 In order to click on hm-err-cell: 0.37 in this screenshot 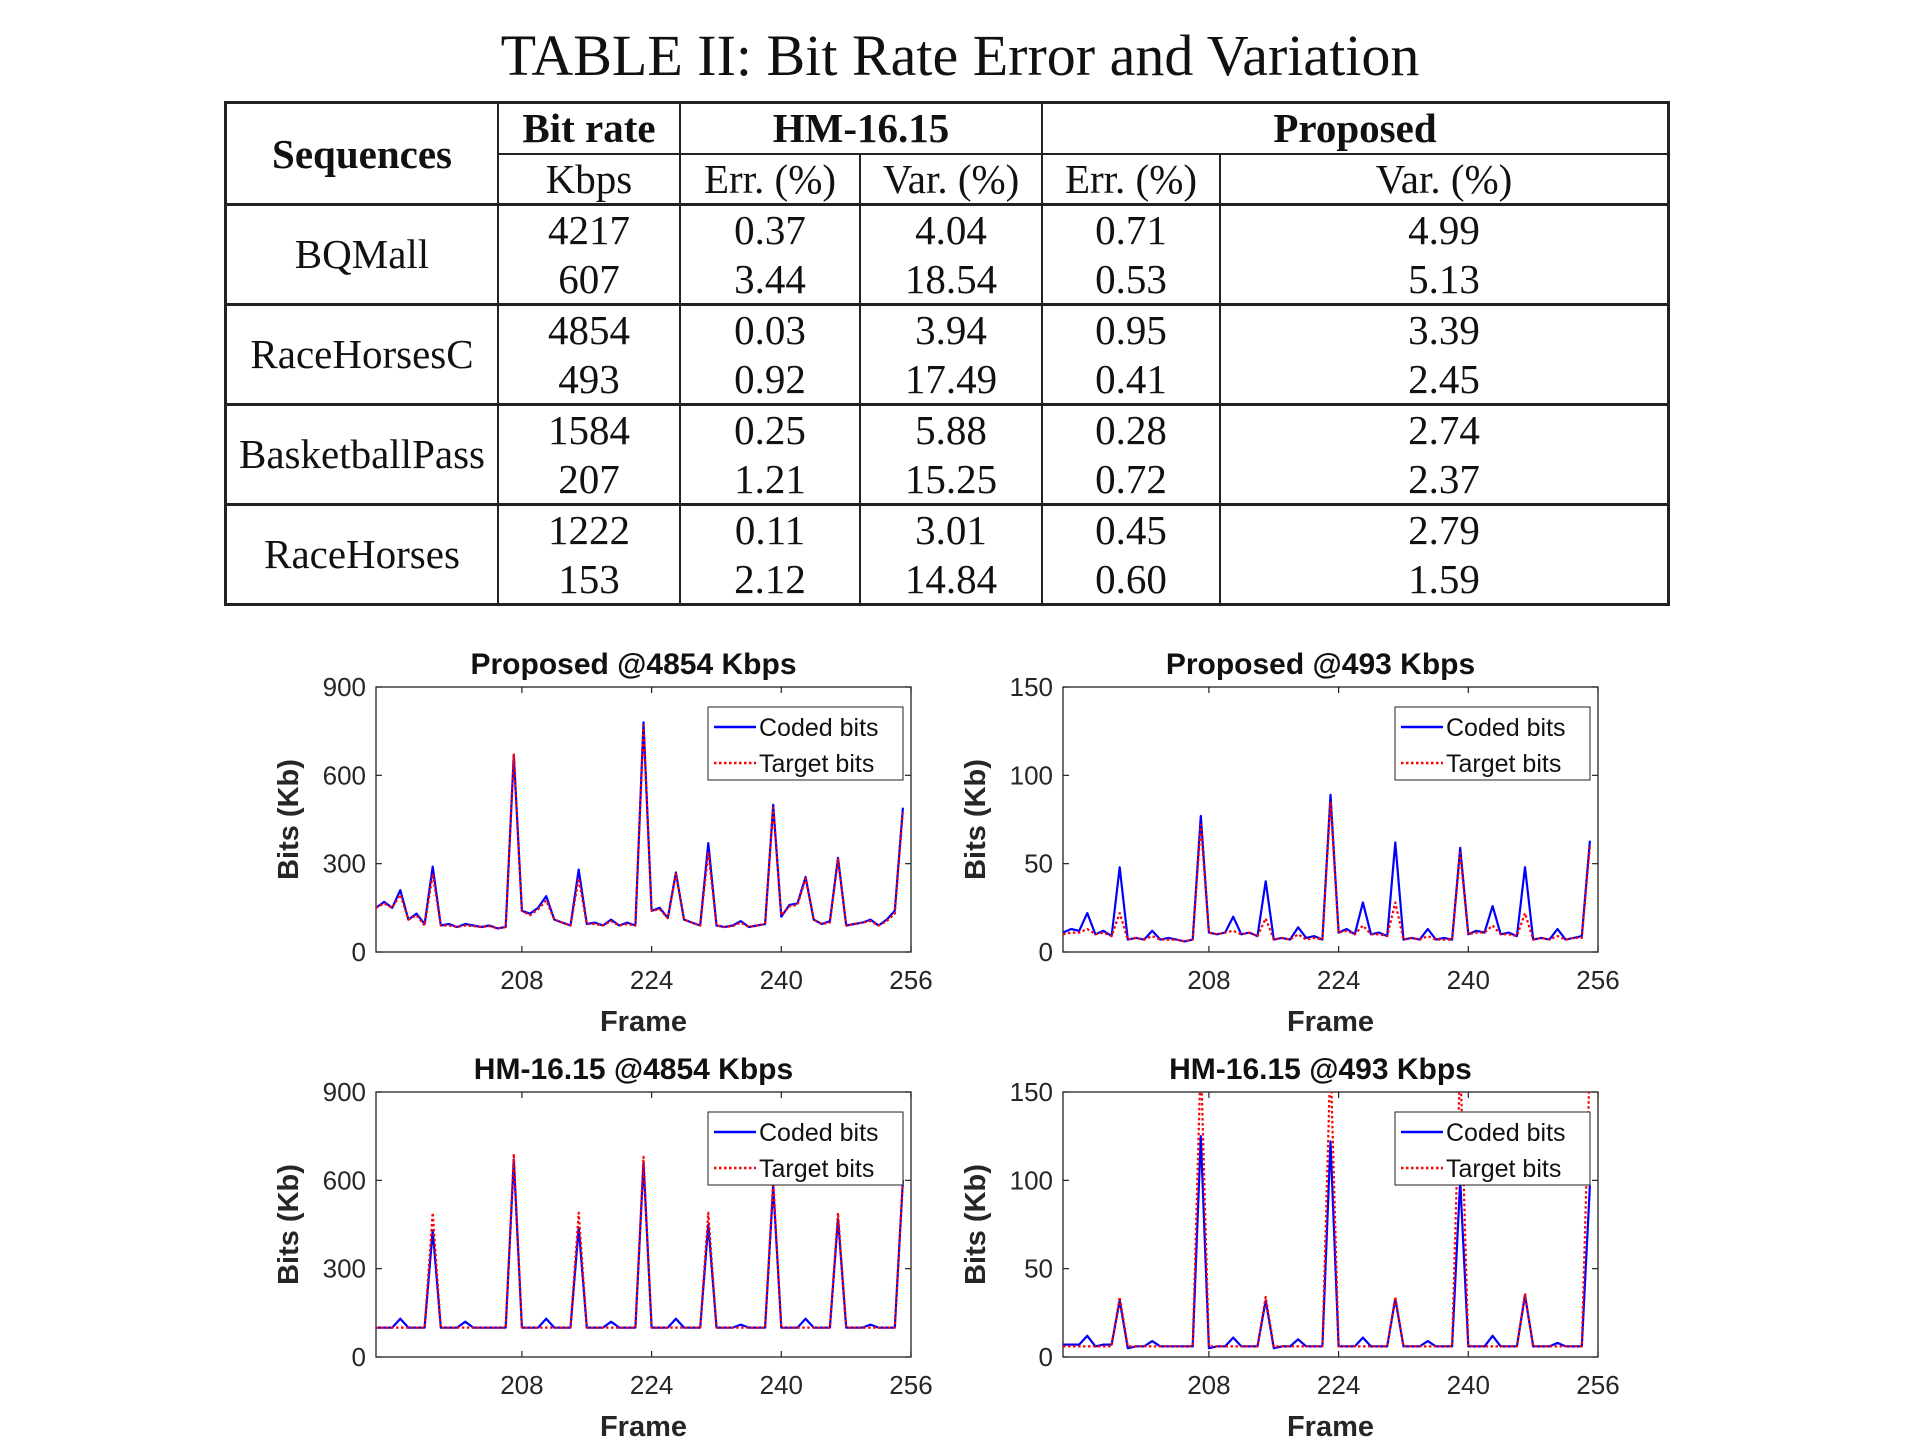, I will do `click(770, 229)`.